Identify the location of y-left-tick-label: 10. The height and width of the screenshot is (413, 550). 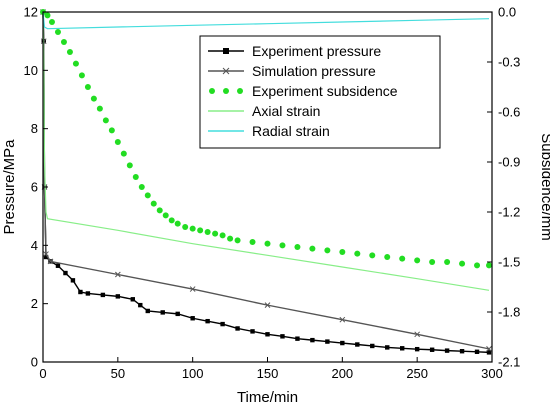
(31, 70).